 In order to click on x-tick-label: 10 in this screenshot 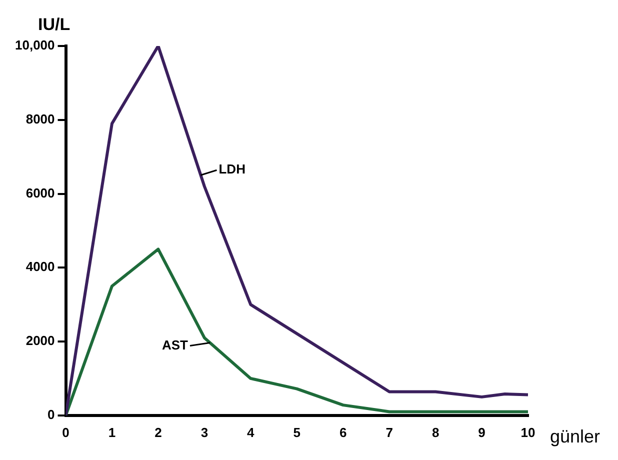, I will do `click(528, 432)`.